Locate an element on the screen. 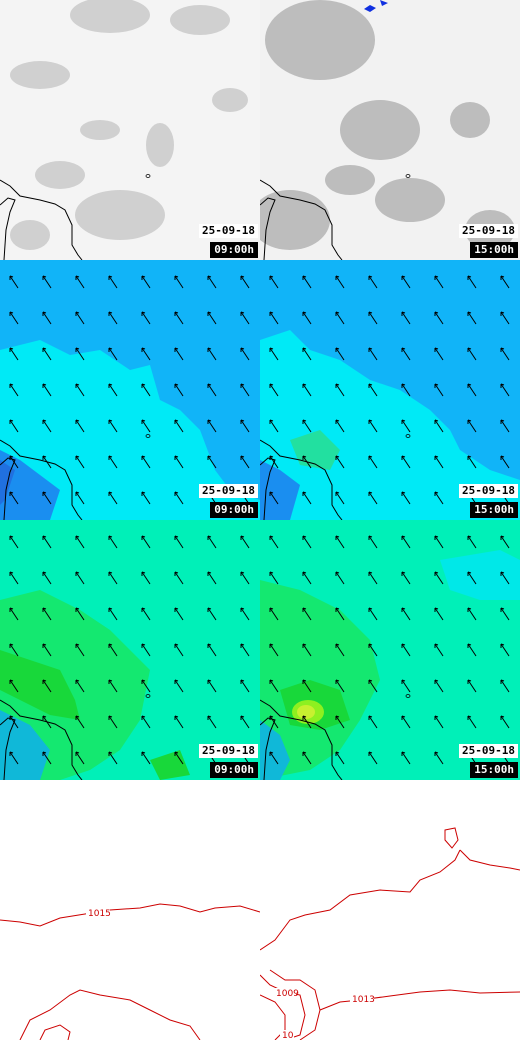  wind-map is located at coordinates (390, 390).